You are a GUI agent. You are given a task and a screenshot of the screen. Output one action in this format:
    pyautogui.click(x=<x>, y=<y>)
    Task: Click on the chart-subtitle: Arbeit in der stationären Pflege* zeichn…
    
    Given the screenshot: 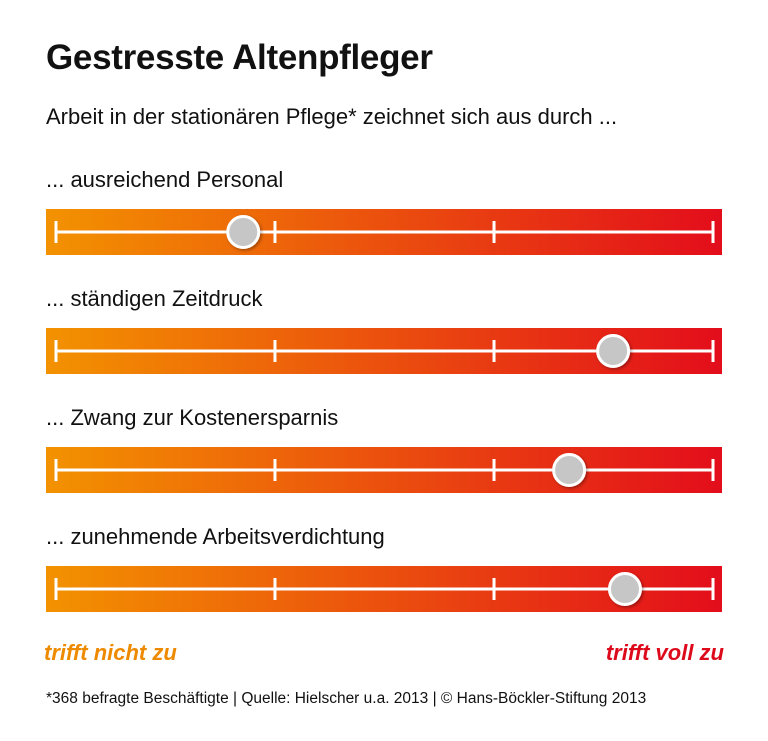 What is the action you would take?
    pyautogui.click(x=332, y=116)
    